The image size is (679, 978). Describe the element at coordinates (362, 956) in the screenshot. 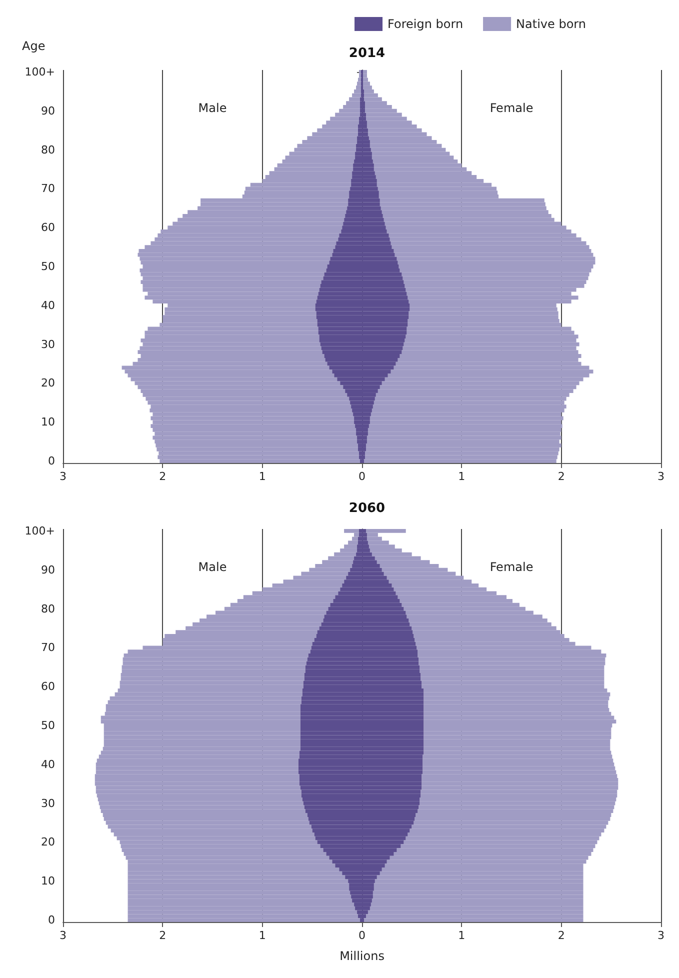

I see `x-axis-title: Millions` at that location.